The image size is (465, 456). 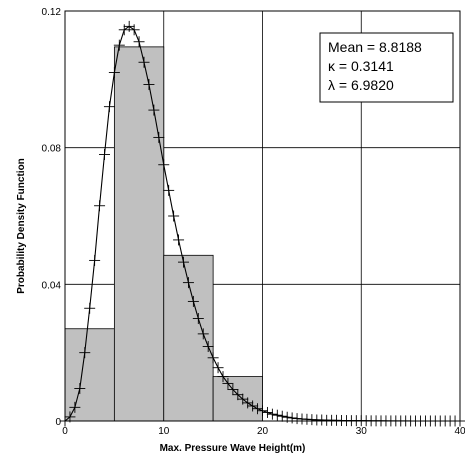 I want to click on x-axis-title: Max. Pressure Wave Height(m), so click(x=233, y=448).